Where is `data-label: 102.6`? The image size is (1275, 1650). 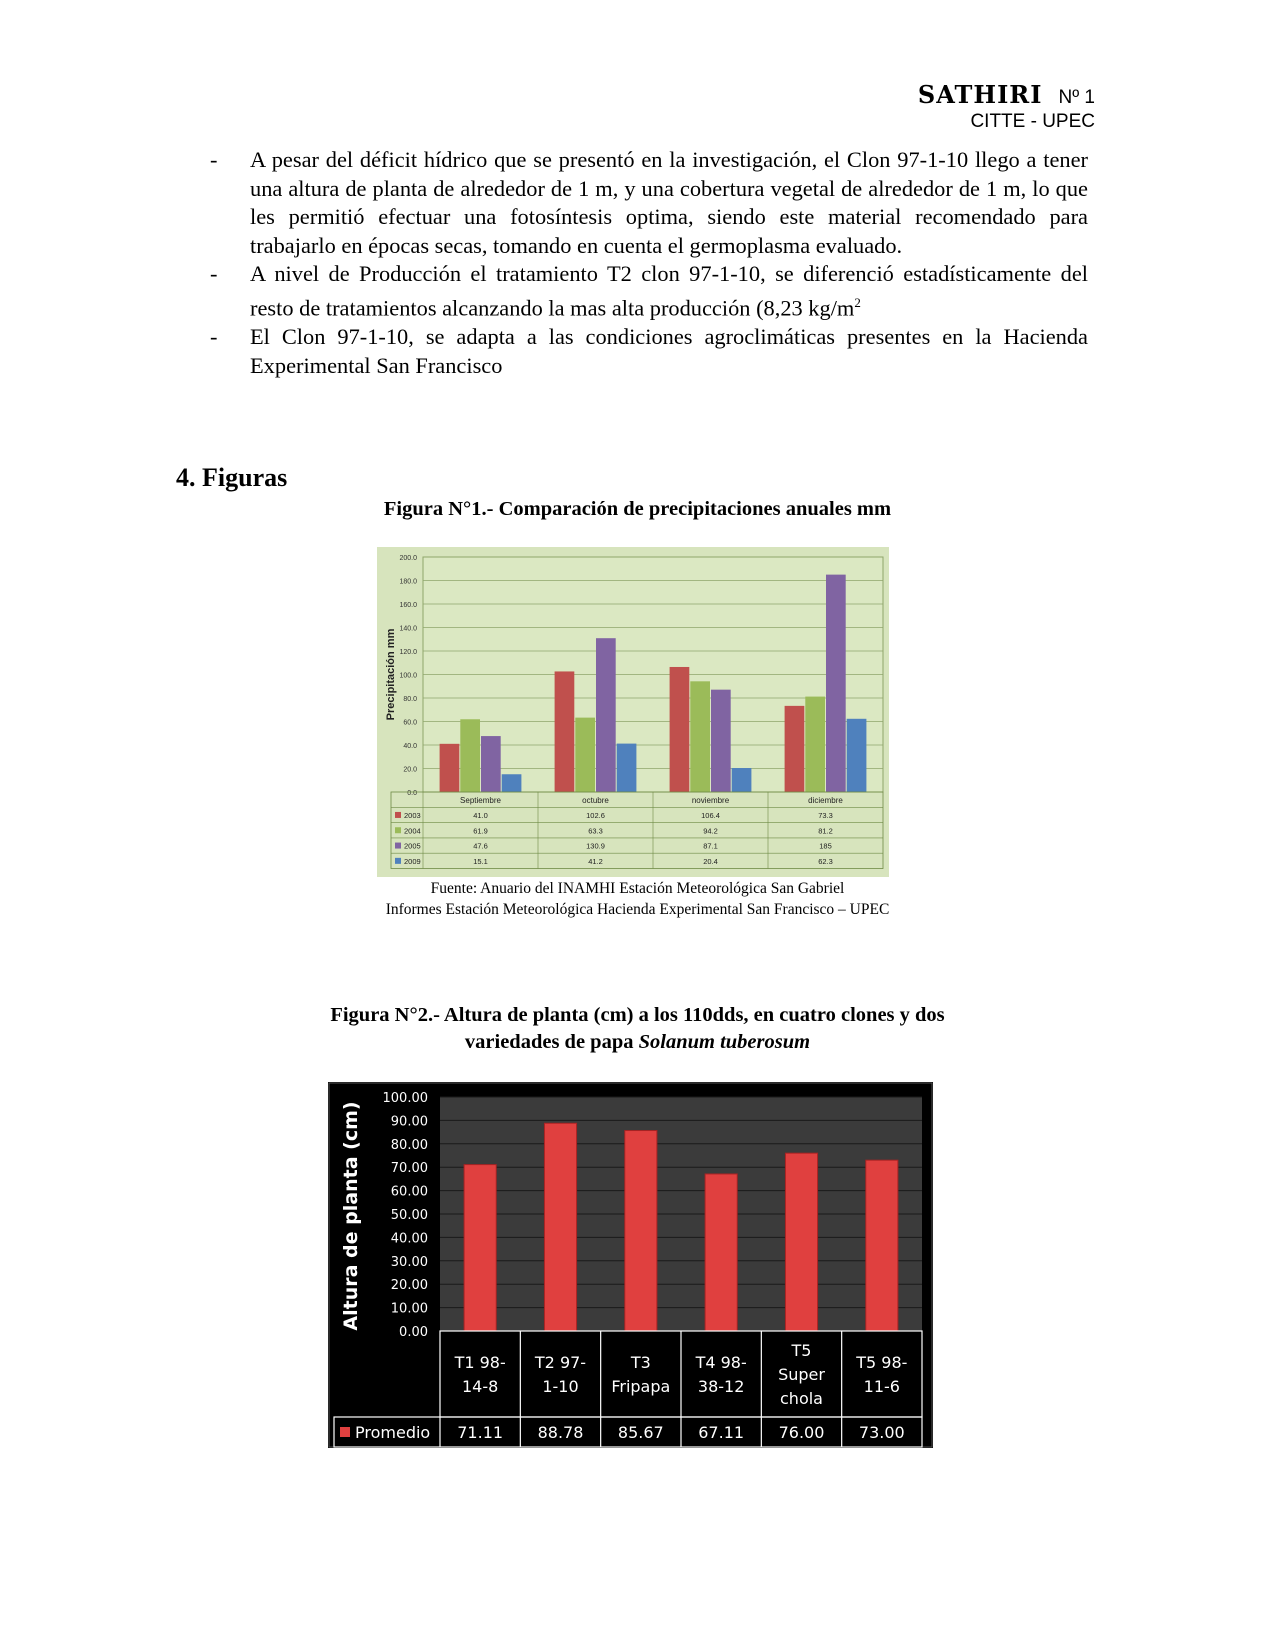
data-label: 102.6 is located at coordinates (595, 815).